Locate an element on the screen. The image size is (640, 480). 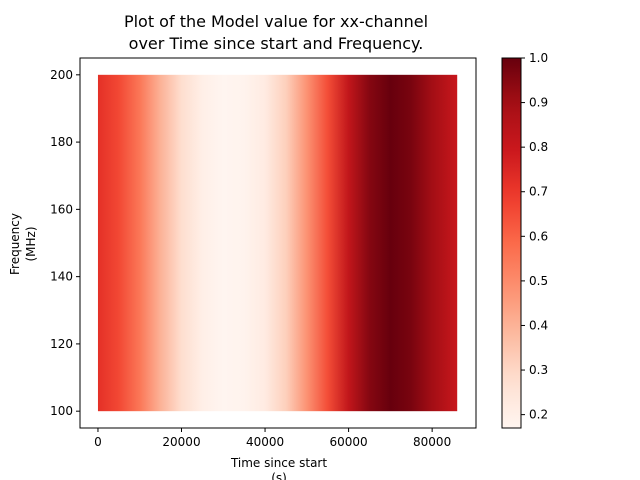
y-axis-label-line-2: (MHz) is located at coordinates (31, 243).